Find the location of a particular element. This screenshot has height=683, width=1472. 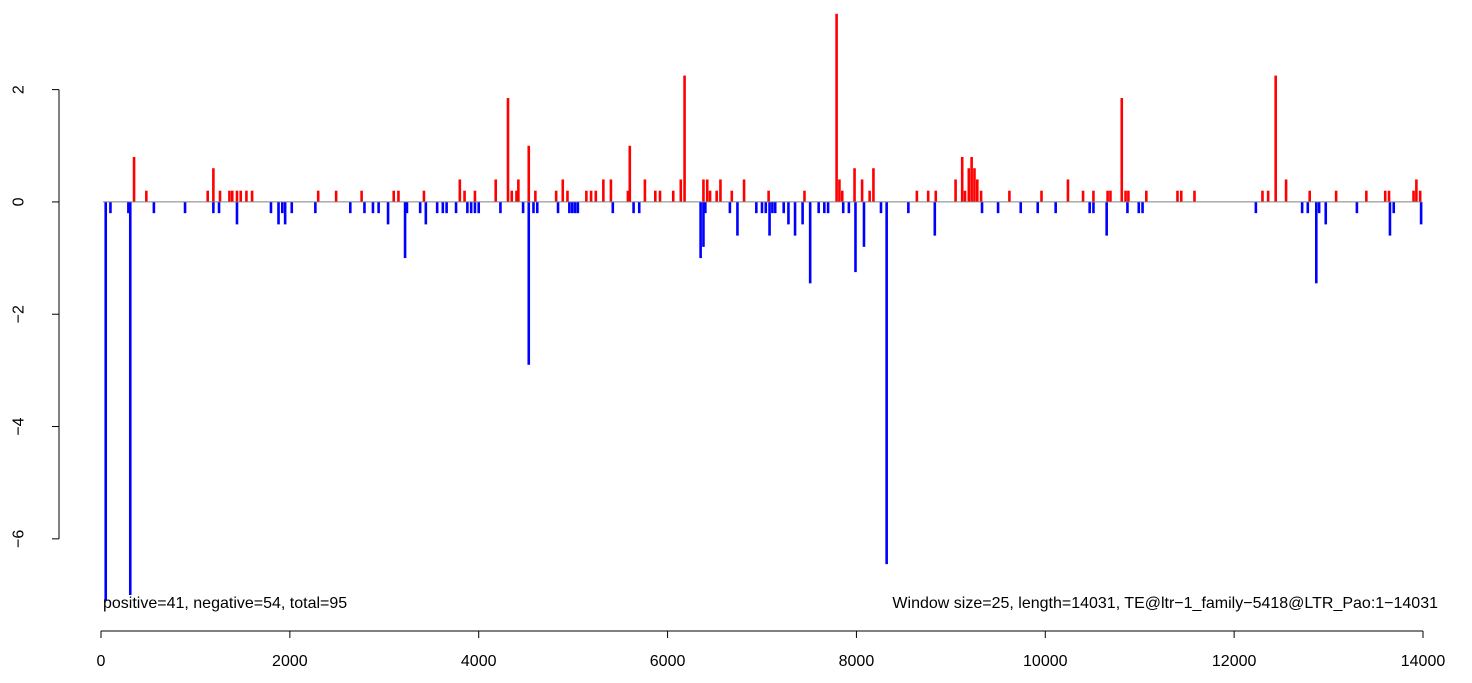

y-tick-label: −2 is located at coordinates (19, 314).